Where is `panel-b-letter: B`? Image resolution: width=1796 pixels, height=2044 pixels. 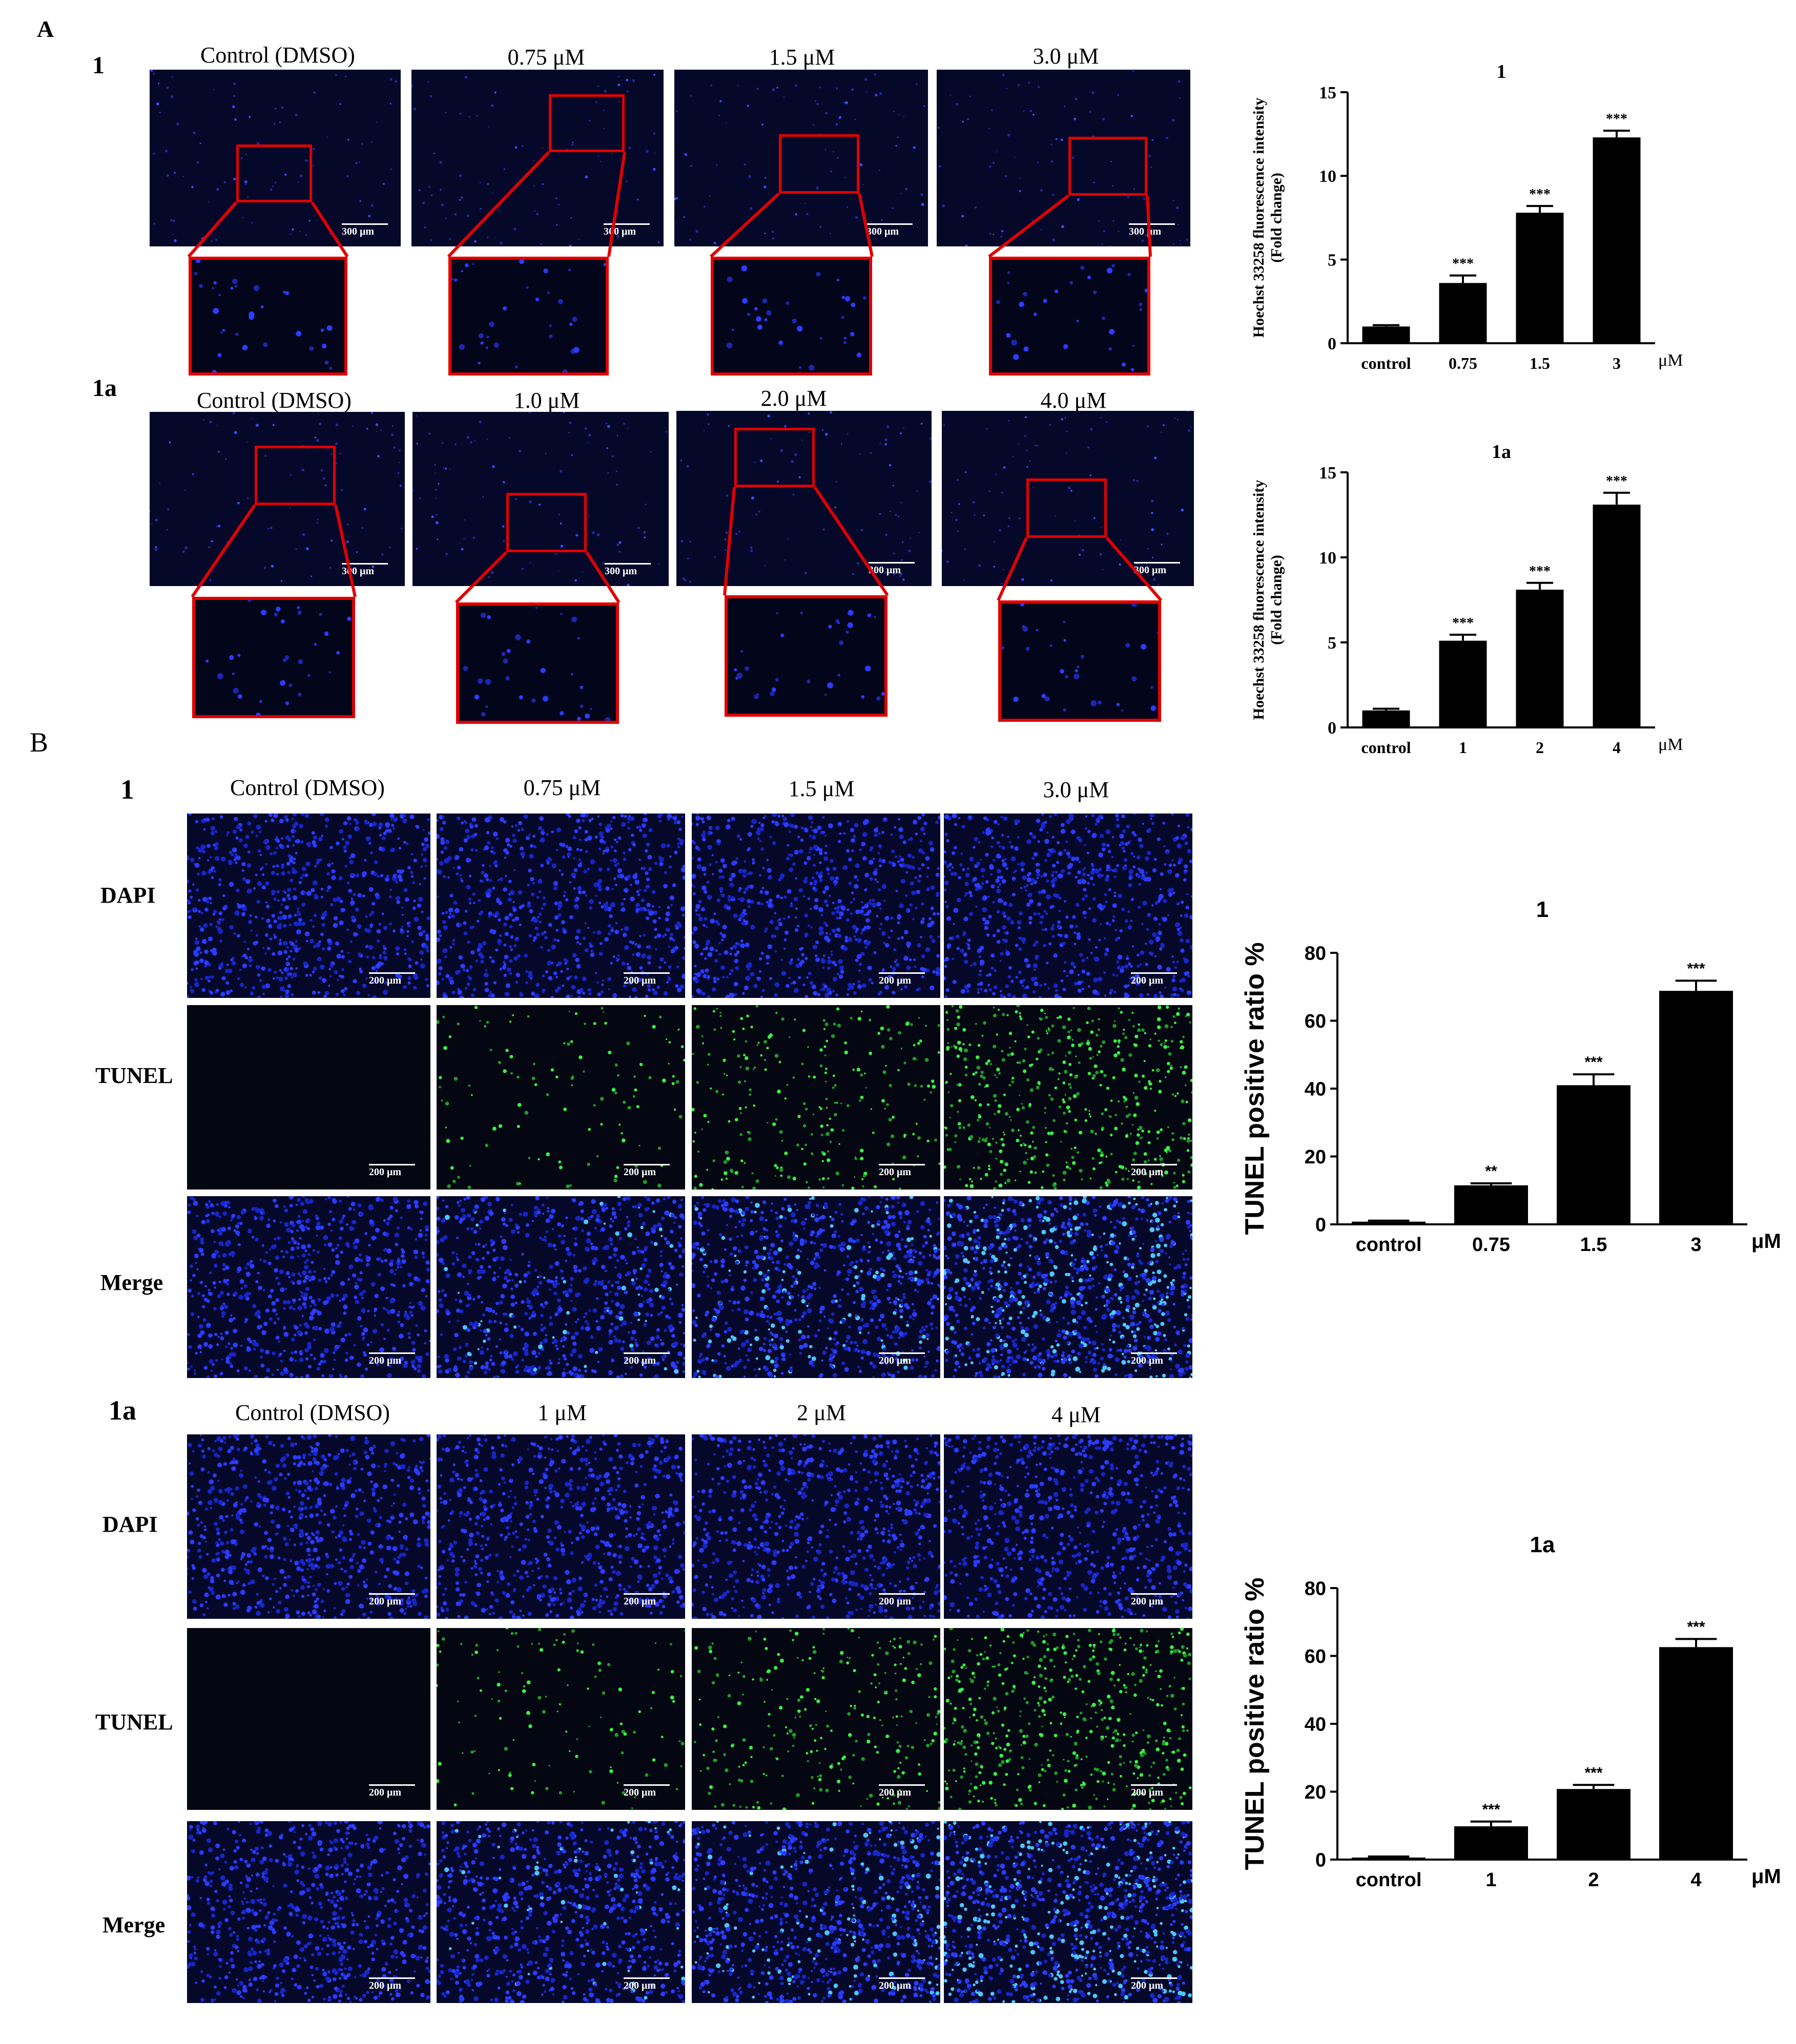
panel-b-letter: B is located at coordinates (39, 743).